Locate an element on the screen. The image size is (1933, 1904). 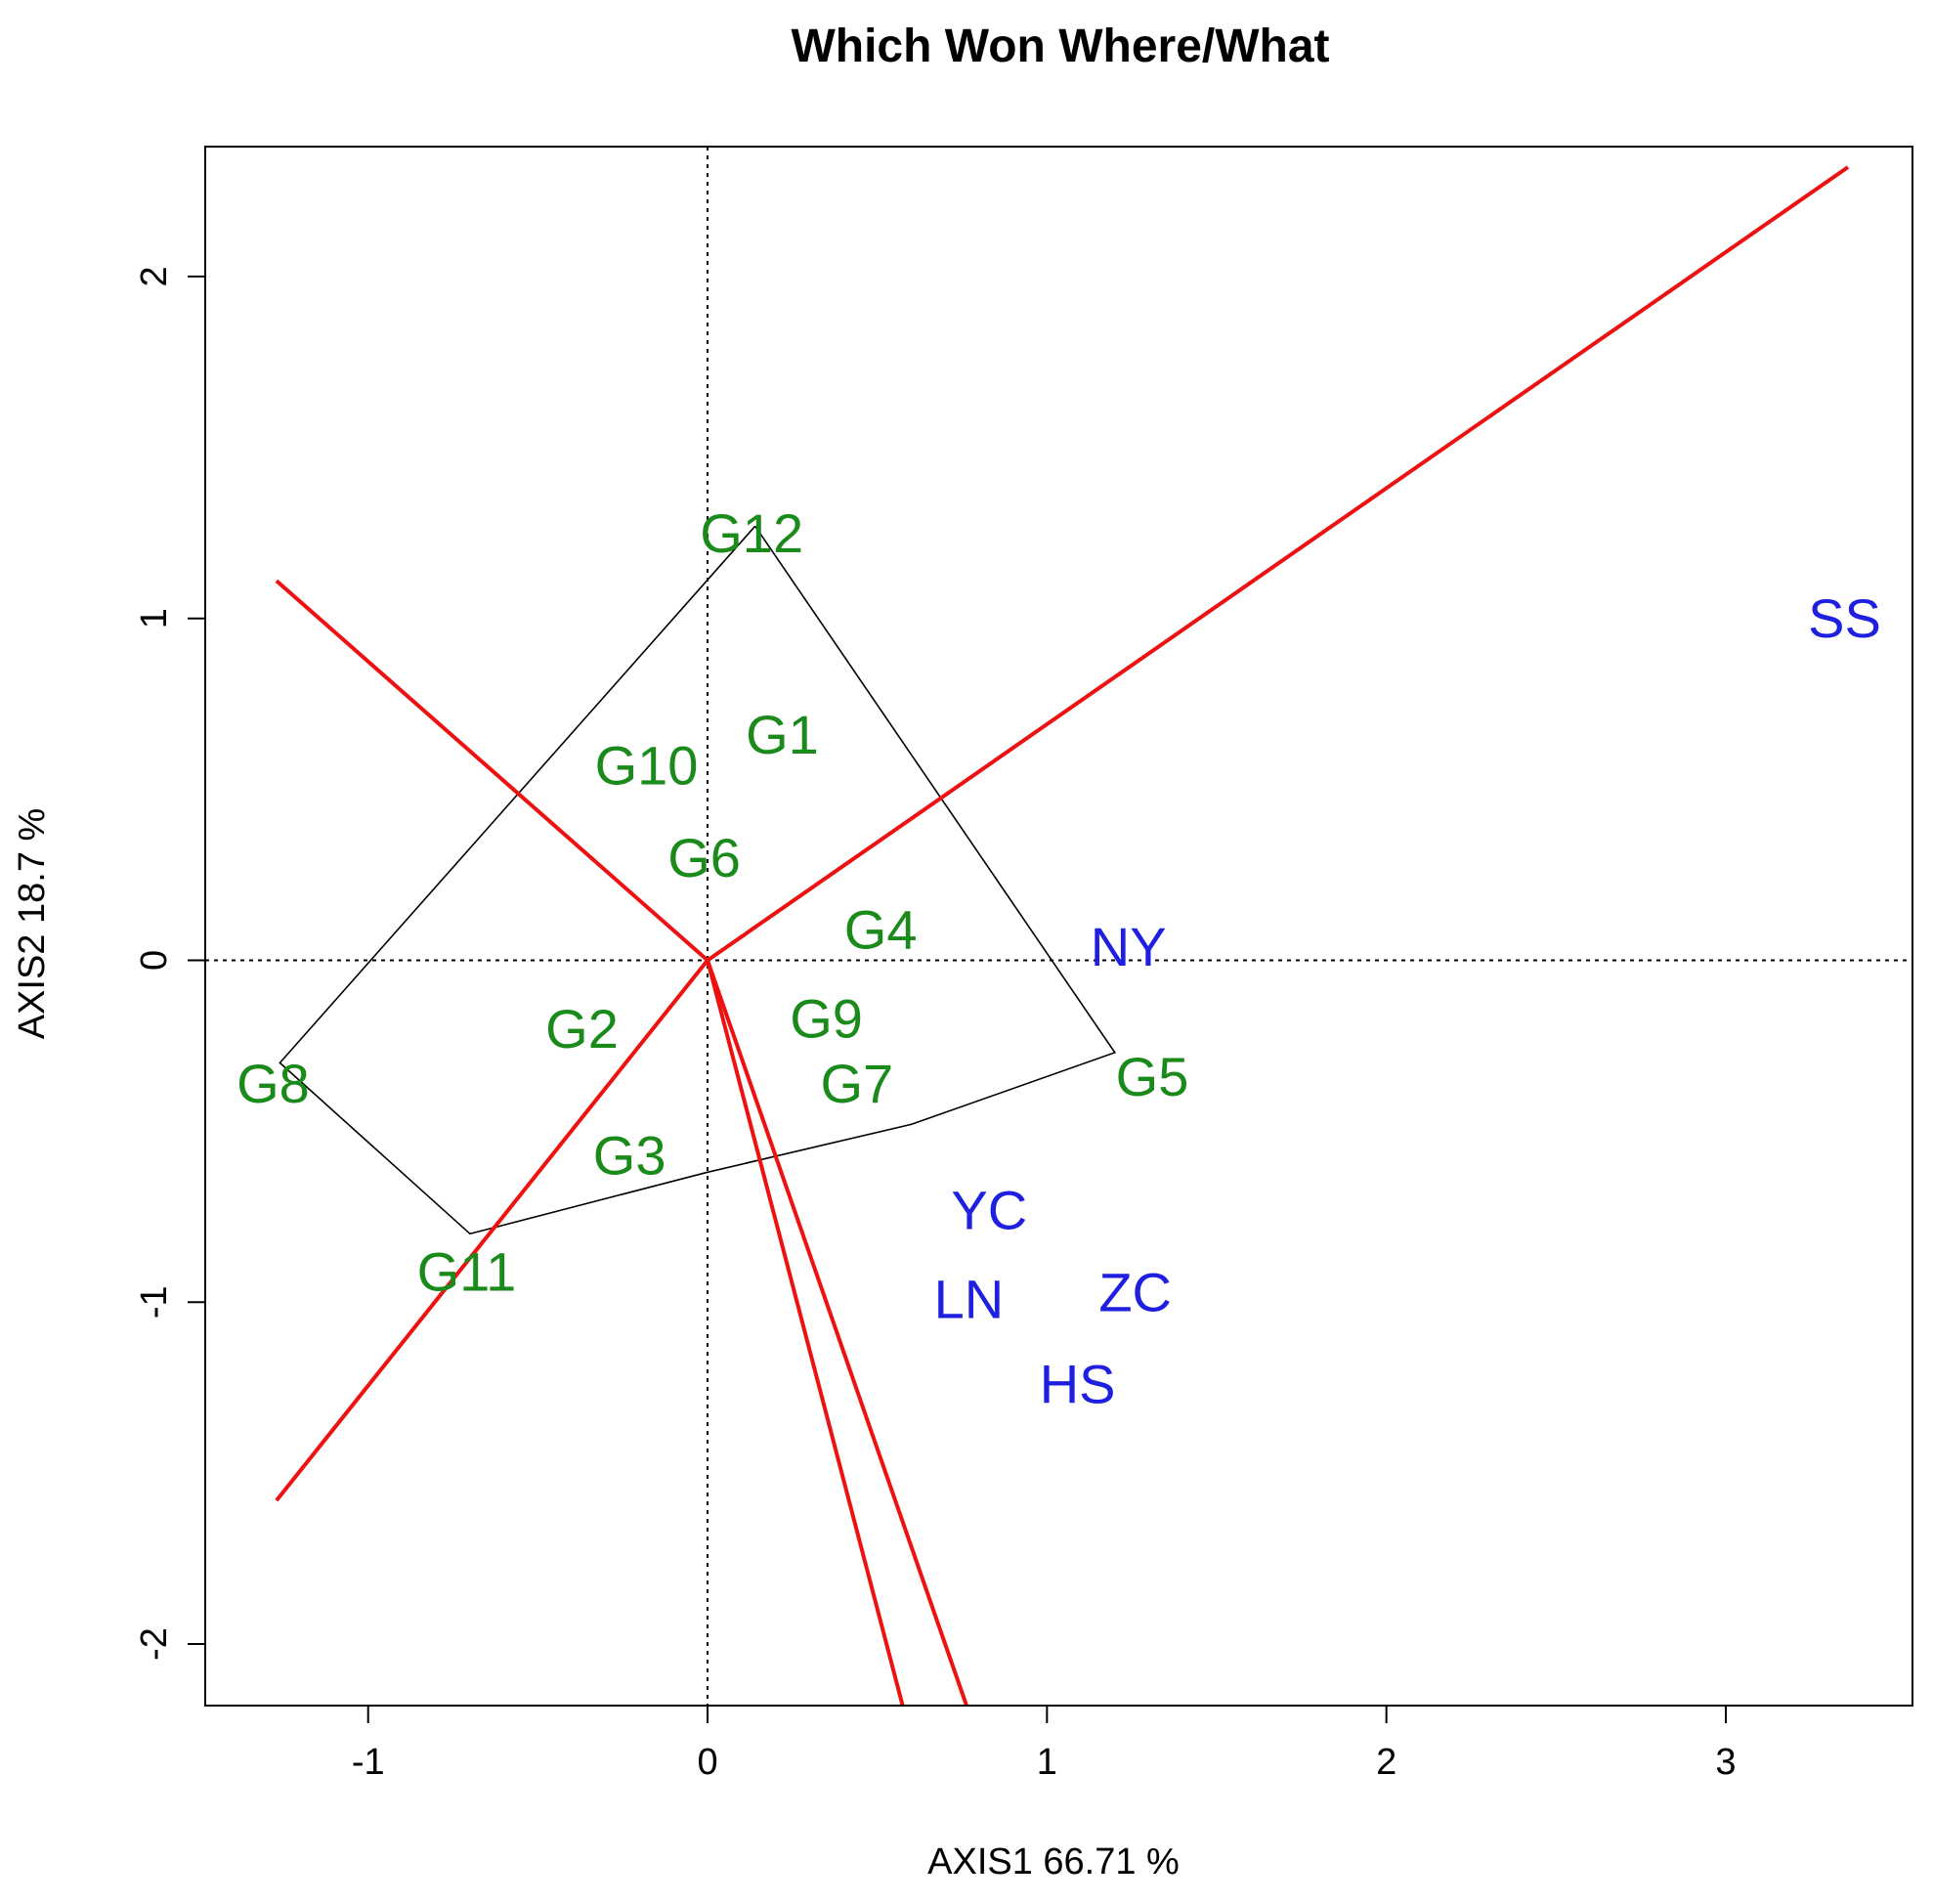
environment-label-ny: NY is located at coordinates (1129, 946).